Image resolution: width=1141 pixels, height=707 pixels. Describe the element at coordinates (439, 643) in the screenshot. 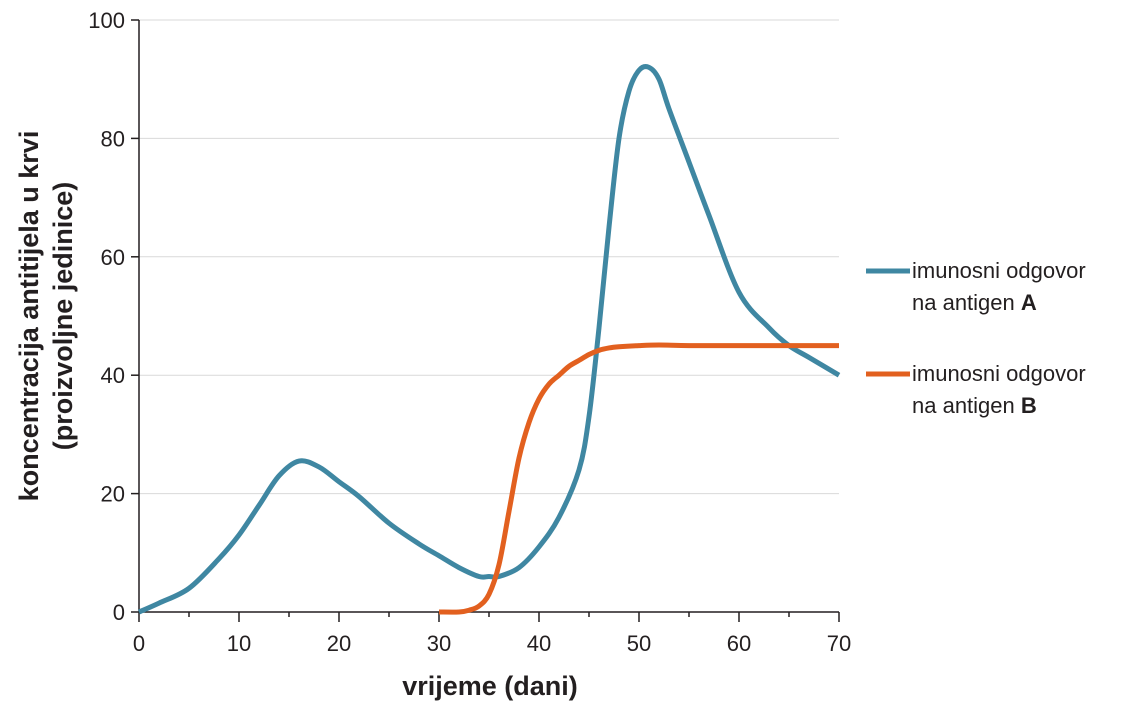

I see `x-tick-label-30: 30` at that location.